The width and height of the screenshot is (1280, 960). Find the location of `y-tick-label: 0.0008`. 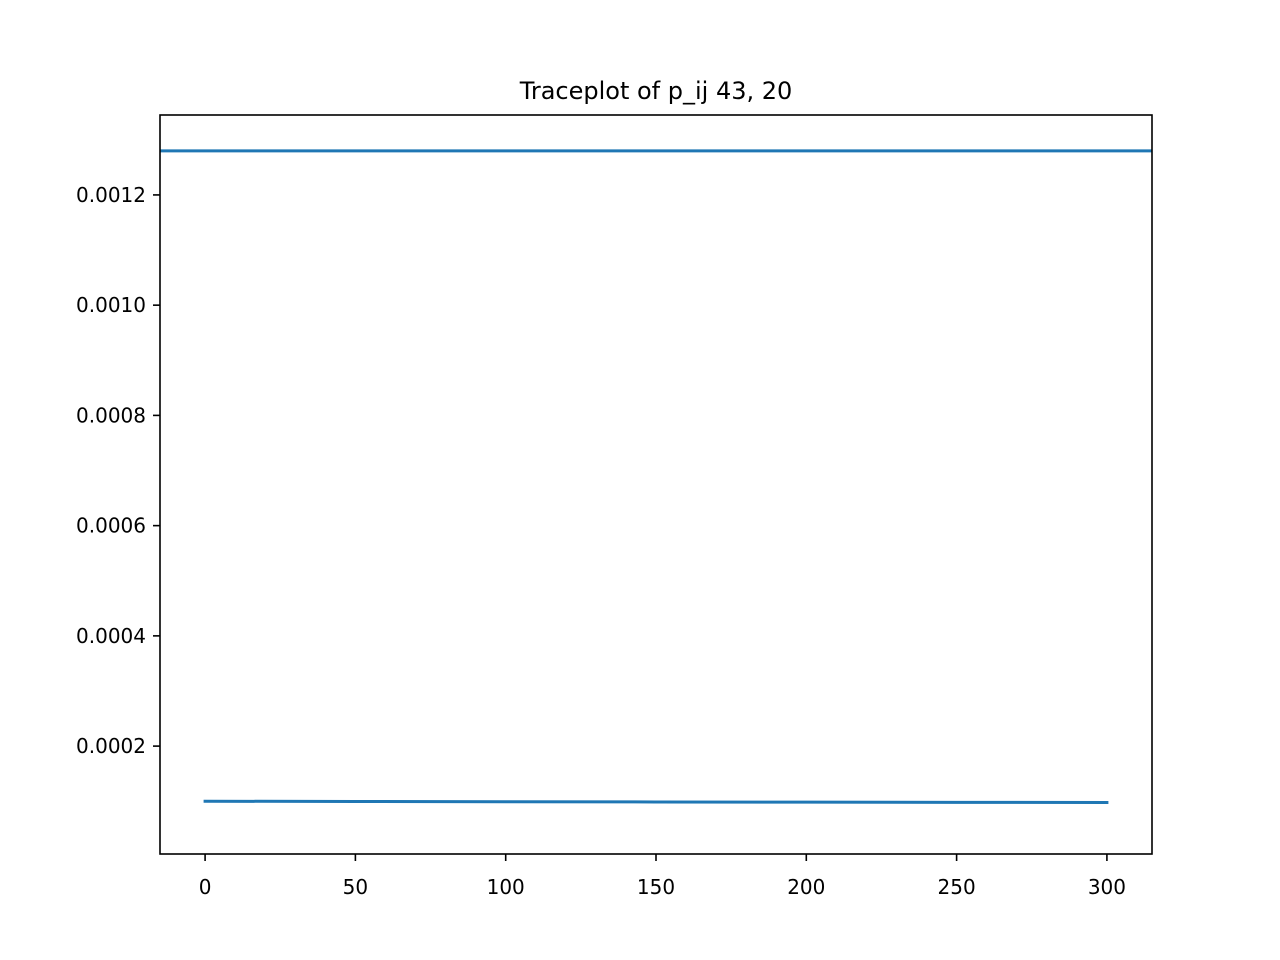

y-tick-label: 0.0008 is located at coordinates (111, 415).